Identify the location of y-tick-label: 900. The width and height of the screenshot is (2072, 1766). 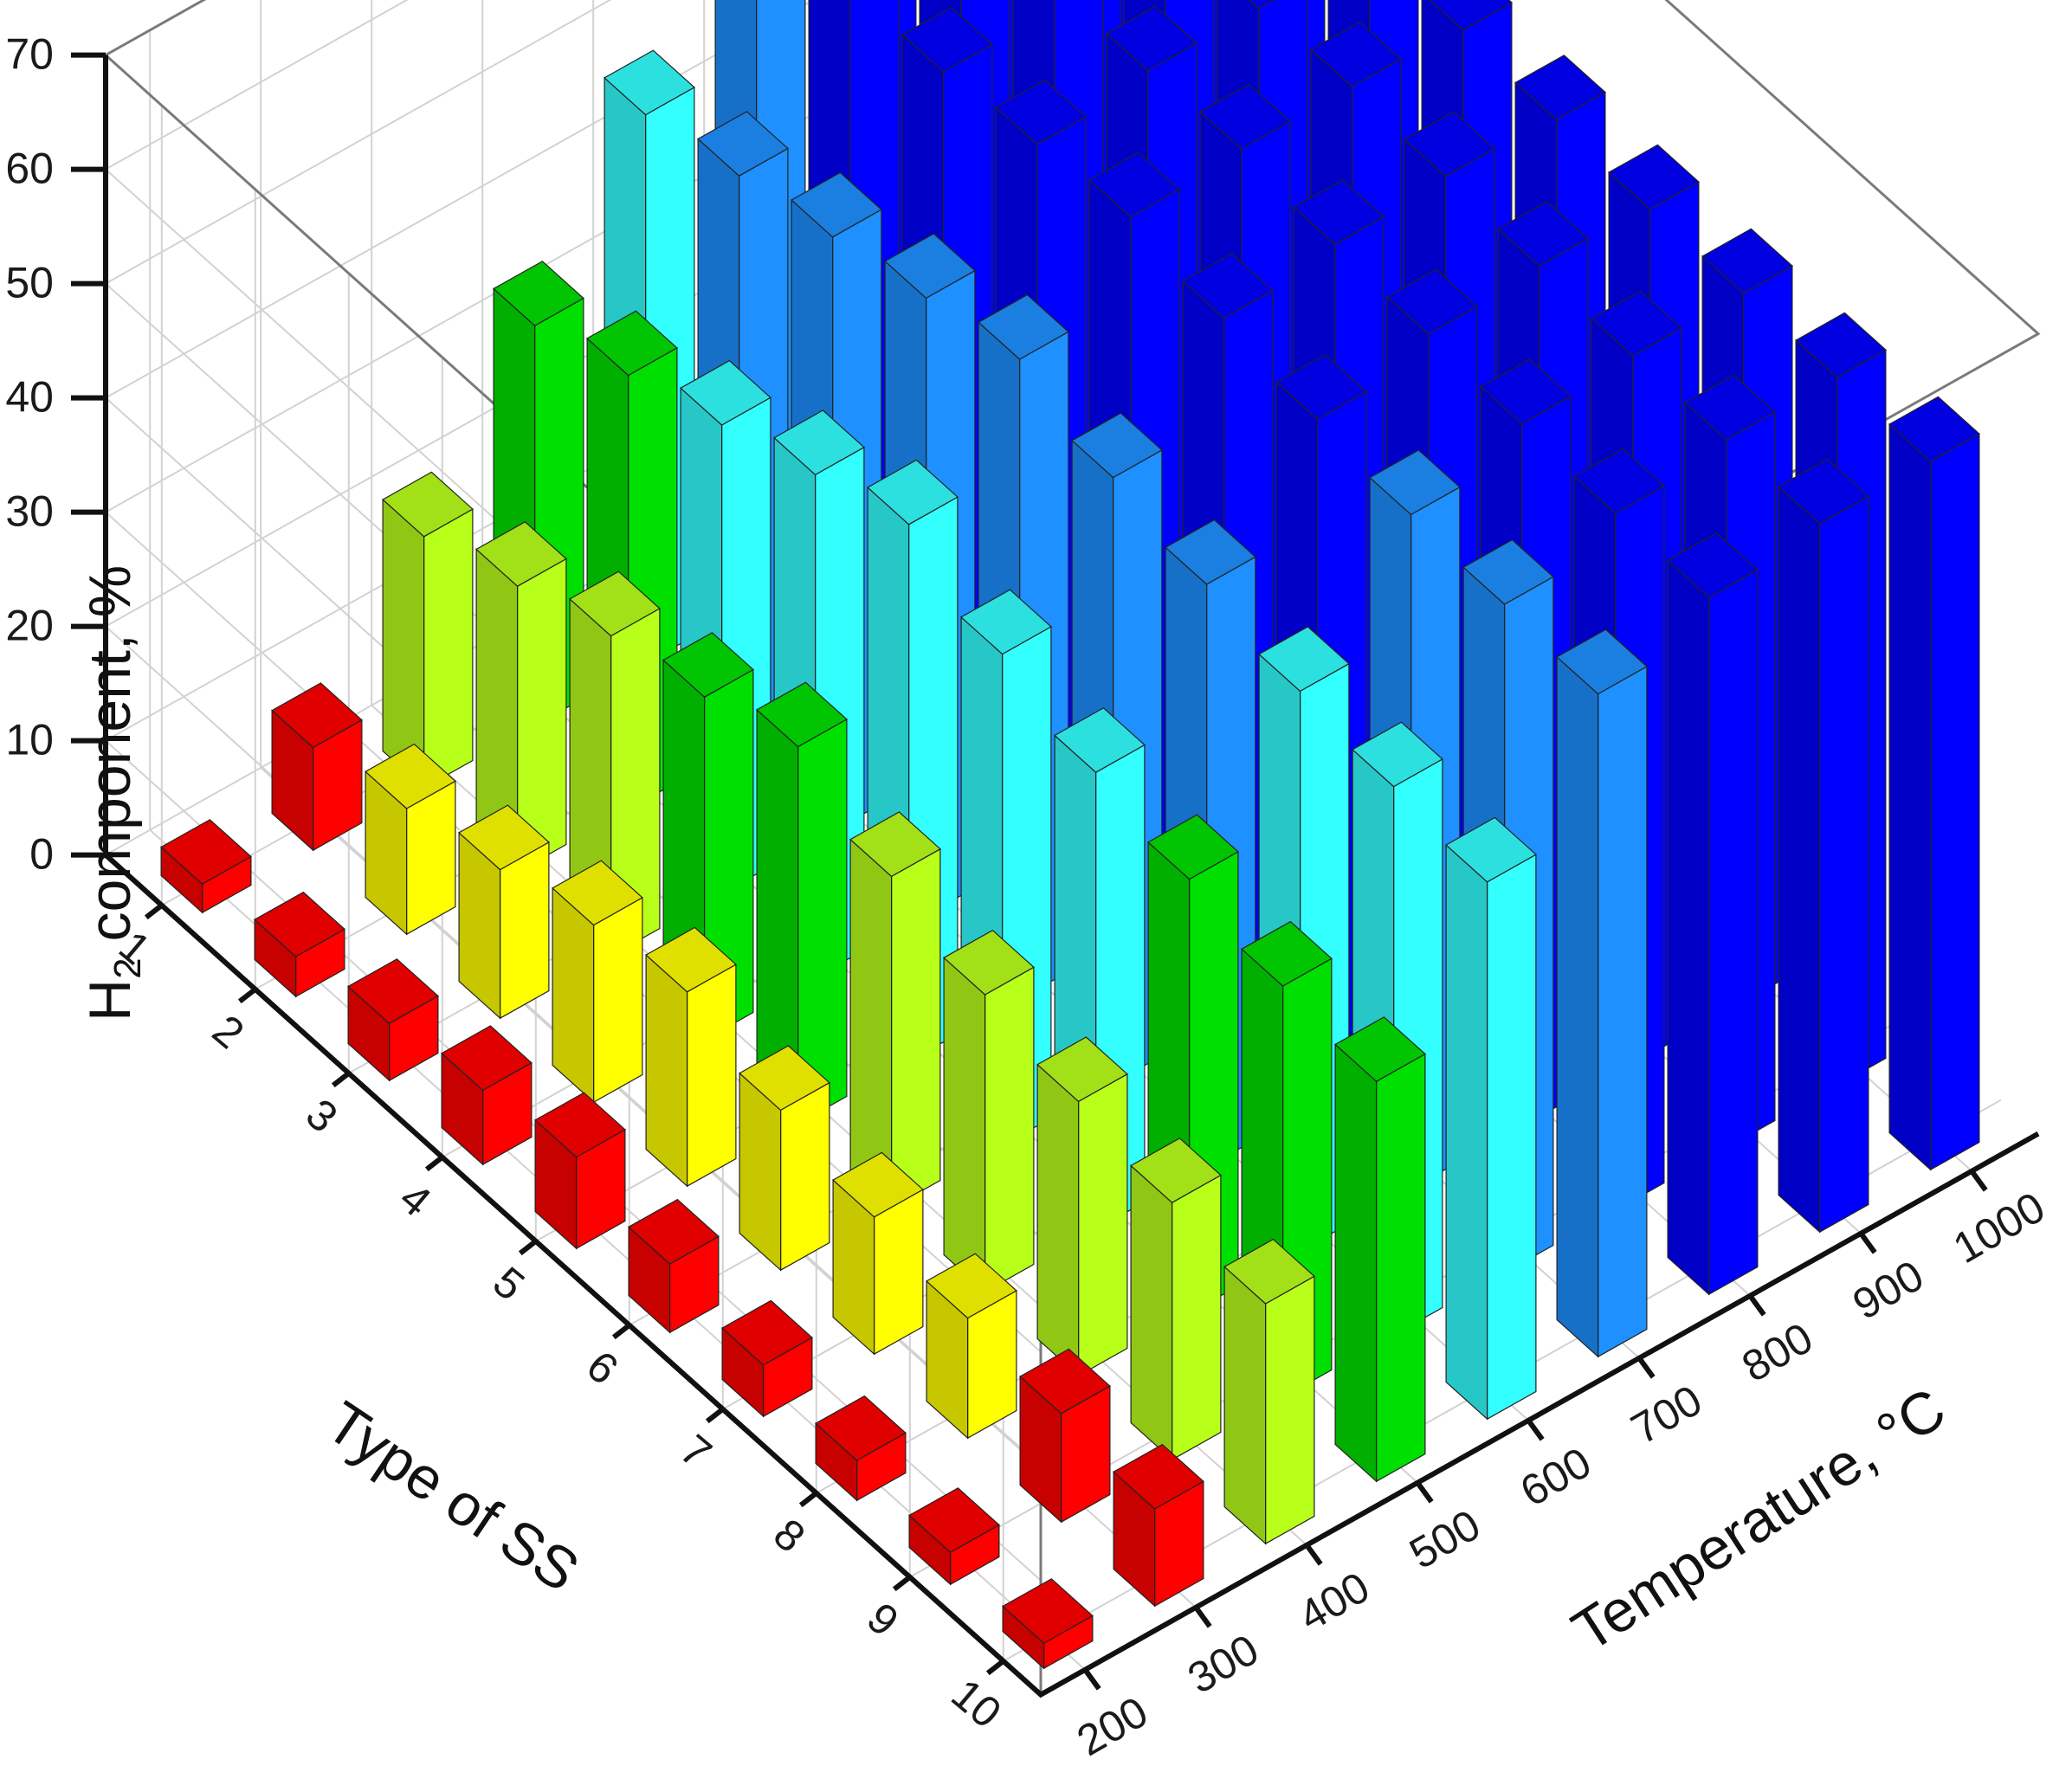
(1888, 1290).